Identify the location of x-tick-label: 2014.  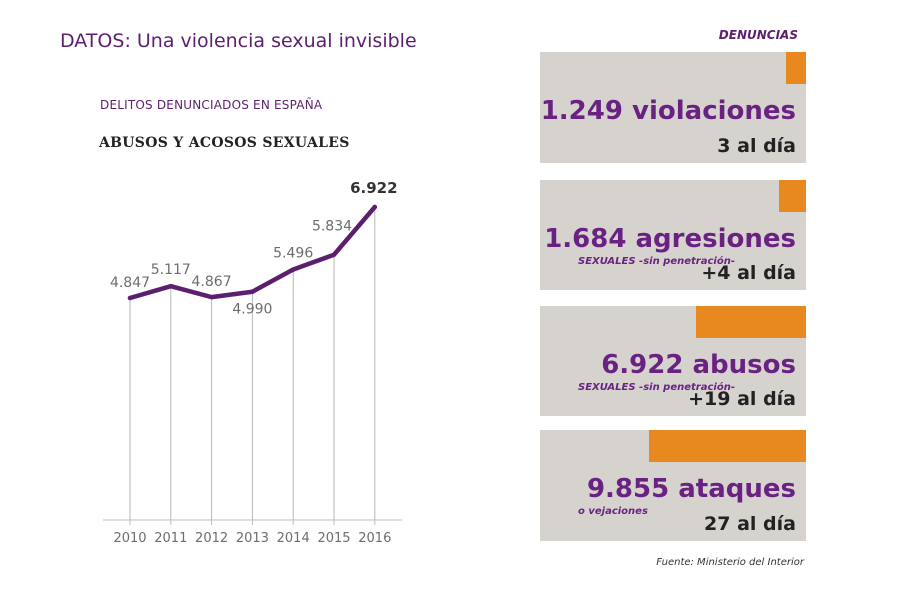
(293, 538).